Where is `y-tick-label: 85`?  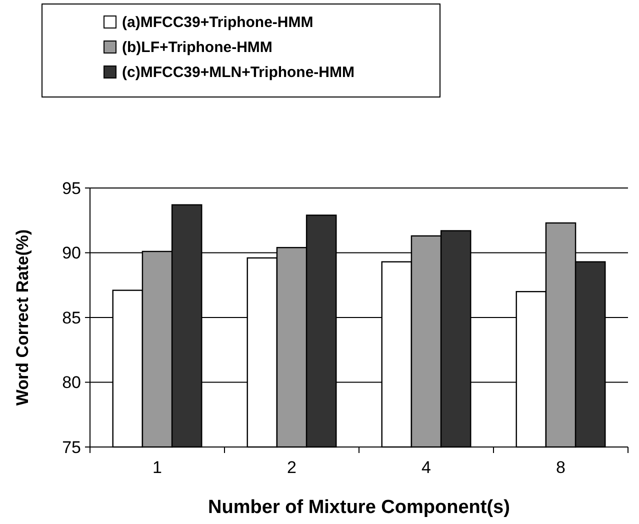
y-tick-label: 85 is located at coordinates (71, 318).